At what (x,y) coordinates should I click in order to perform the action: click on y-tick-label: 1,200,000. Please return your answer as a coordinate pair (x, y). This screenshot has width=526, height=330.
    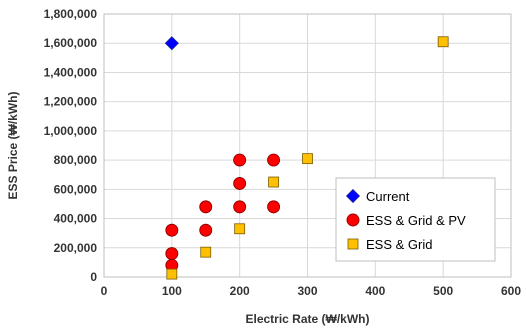
    Looking at the image, I should click on (71, 102).